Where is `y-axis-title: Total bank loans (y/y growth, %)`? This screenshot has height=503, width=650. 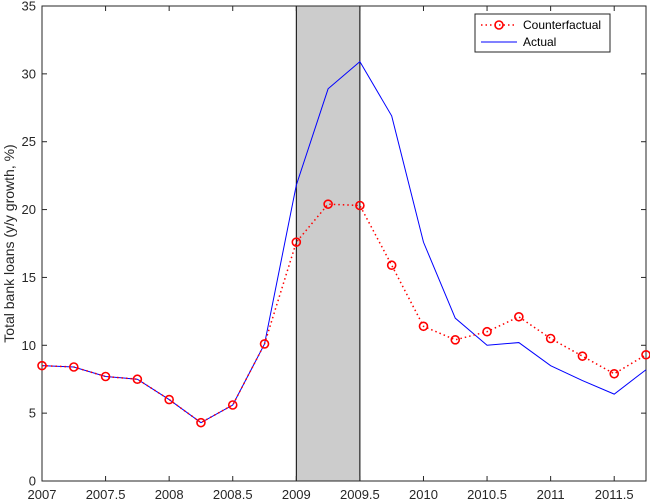
y-axis-title: Total bank loans (y/y growth, %) is located at coordinates (9, 243).